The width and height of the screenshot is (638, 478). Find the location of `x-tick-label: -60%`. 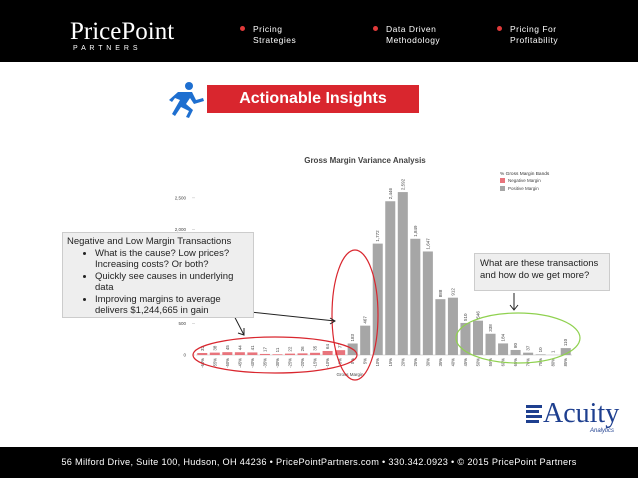

x-tick-label: -60% is located at coordinates (202, 363).